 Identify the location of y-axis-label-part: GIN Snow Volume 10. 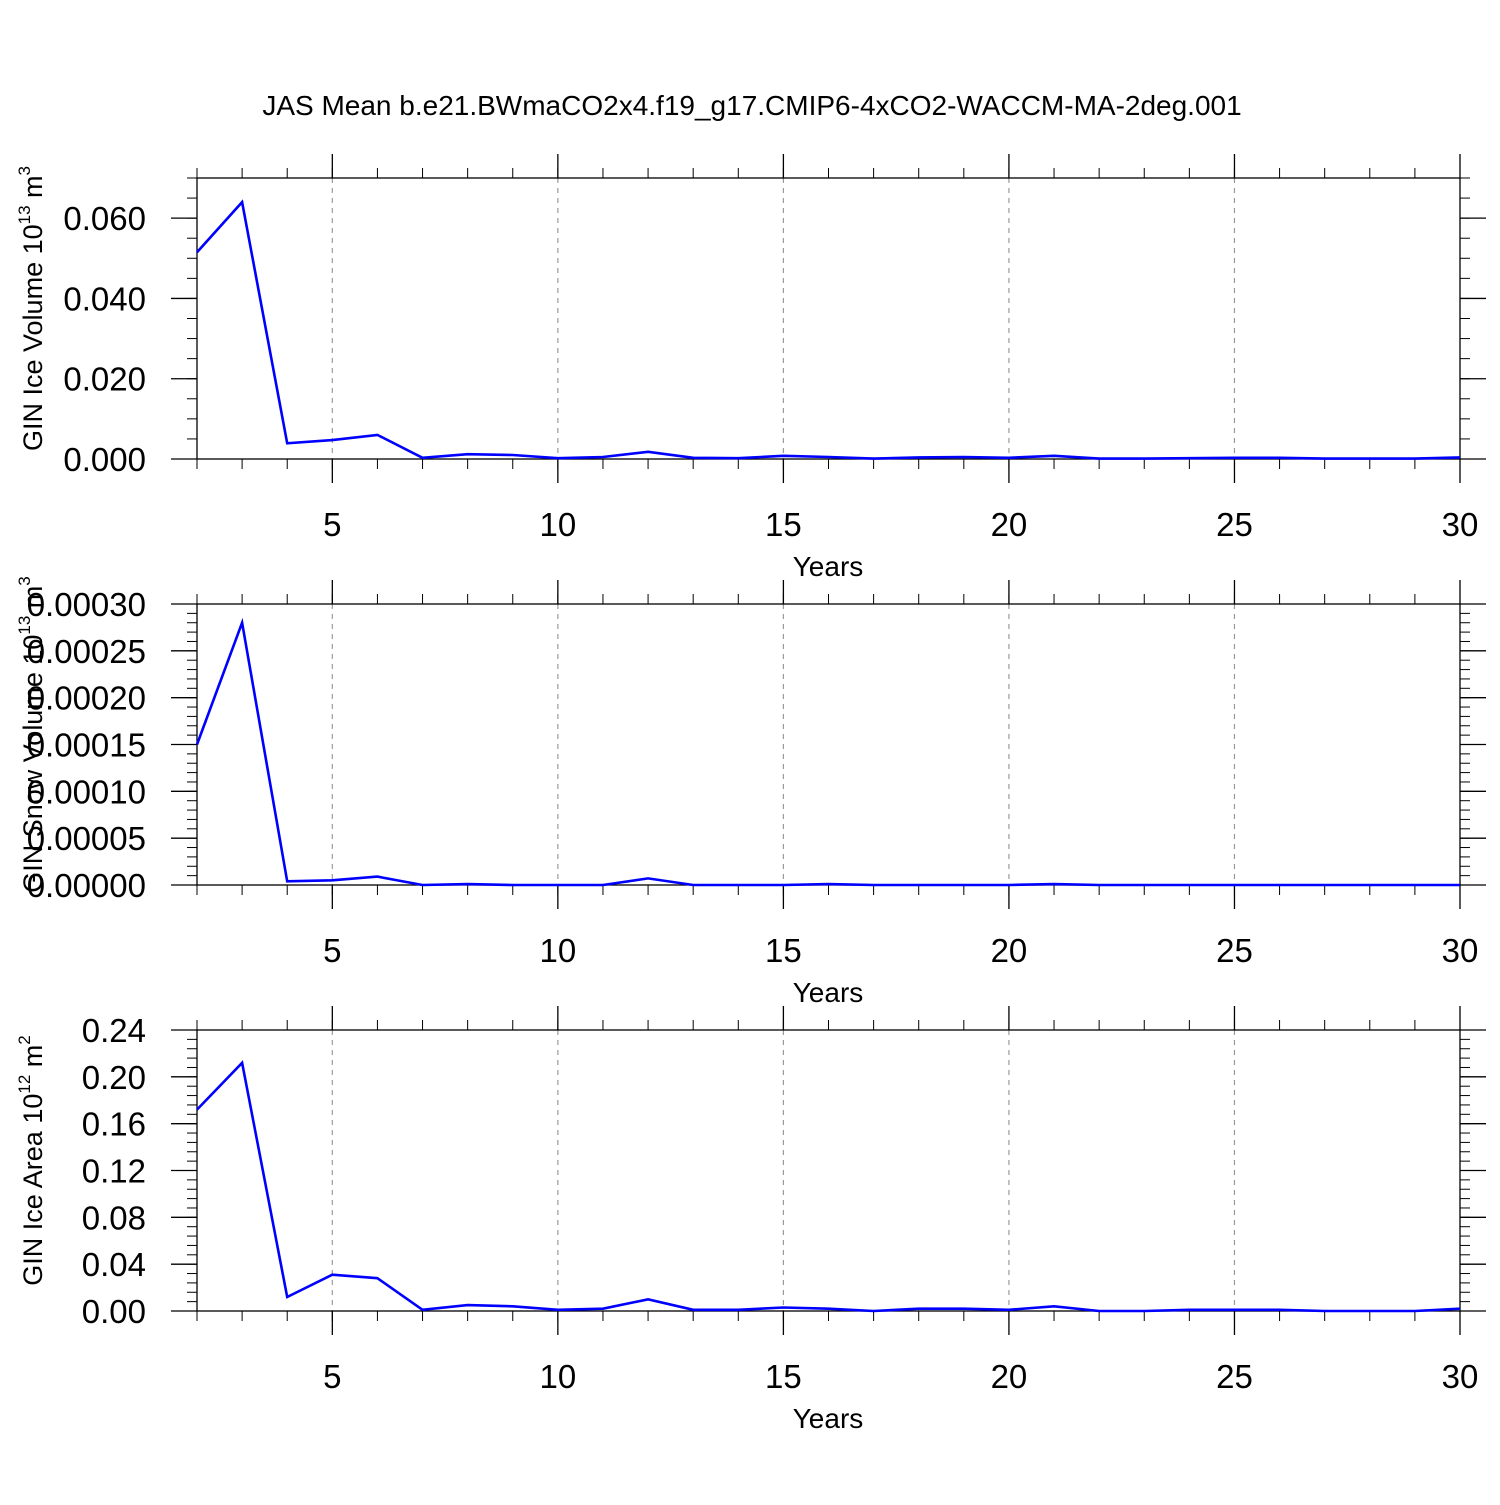
(33, 764).